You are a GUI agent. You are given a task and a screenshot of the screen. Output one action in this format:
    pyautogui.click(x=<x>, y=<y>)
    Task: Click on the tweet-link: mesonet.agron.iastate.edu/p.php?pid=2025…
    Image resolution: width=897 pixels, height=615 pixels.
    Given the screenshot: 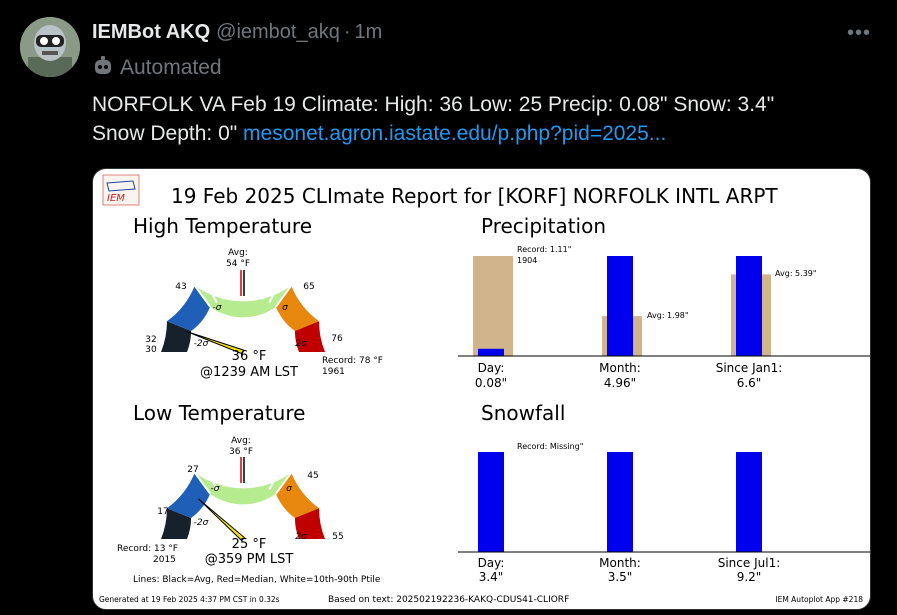 What is the action you would take?
    pyautogui.click(x=455, y=133)
    